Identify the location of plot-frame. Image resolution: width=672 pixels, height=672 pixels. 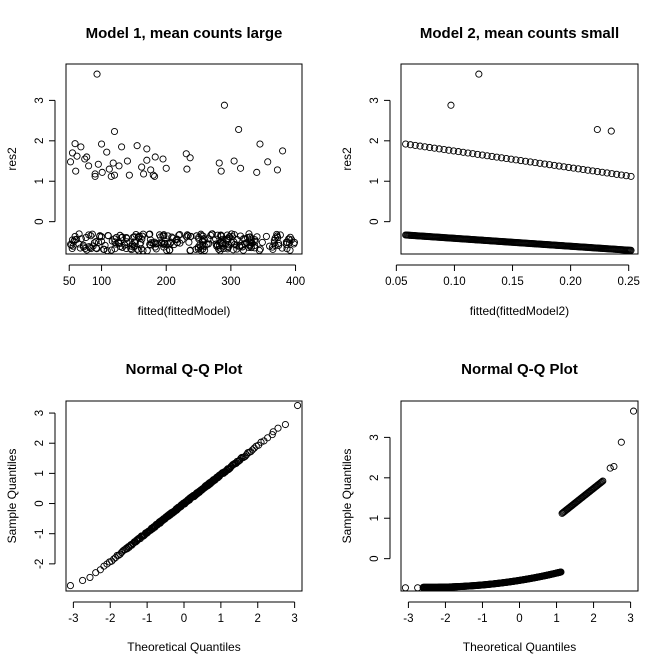
(519, 159).